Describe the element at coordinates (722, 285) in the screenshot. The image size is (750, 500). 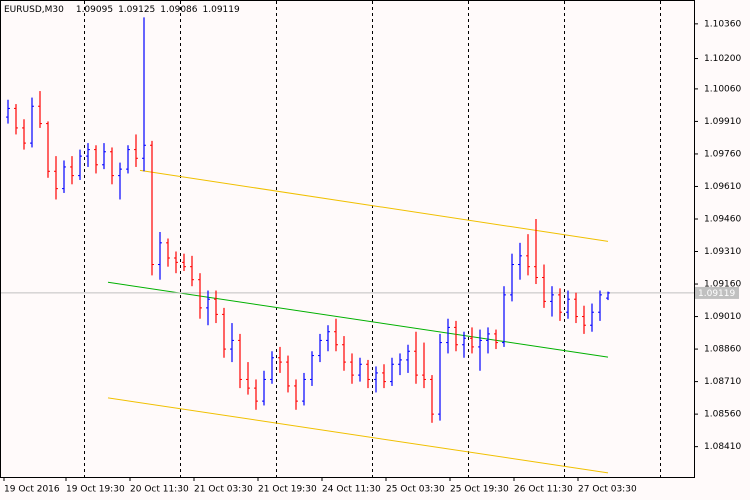
I see `y-tick-label: 1.09160` at that location.